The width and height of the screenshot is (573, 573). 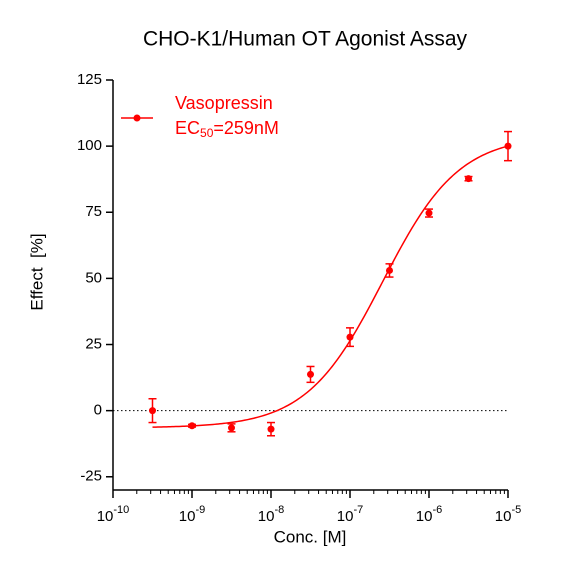 What do you see at coordinates (89, 145) in the screenshot?
I see `y-tick-label: 100` at bounding box center [89, 145].